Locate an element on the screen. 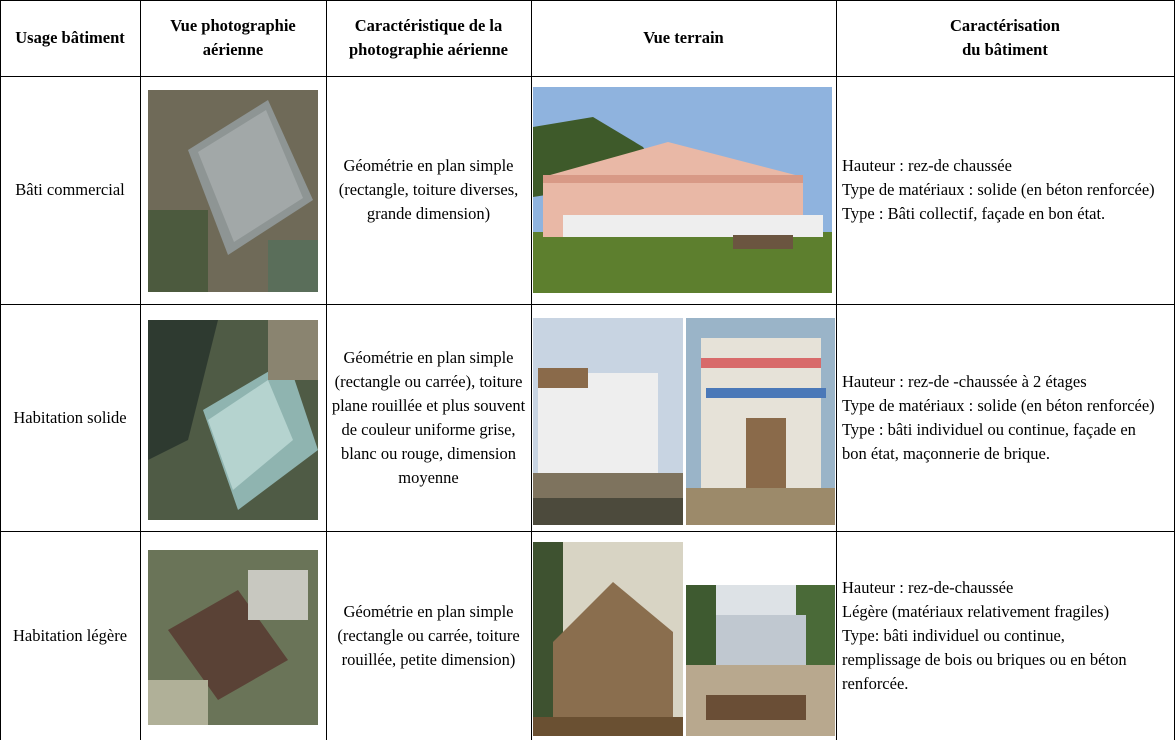  header-cell: Vue photographie aérienne is located at coordinates (233, 38).